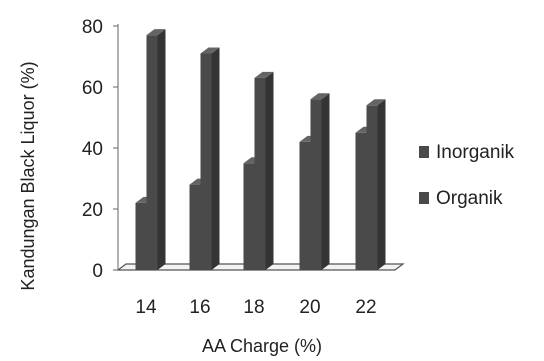 This screenshot has height=361, width=544. I want to click on x-tick-label: 18, so click(253, 307).